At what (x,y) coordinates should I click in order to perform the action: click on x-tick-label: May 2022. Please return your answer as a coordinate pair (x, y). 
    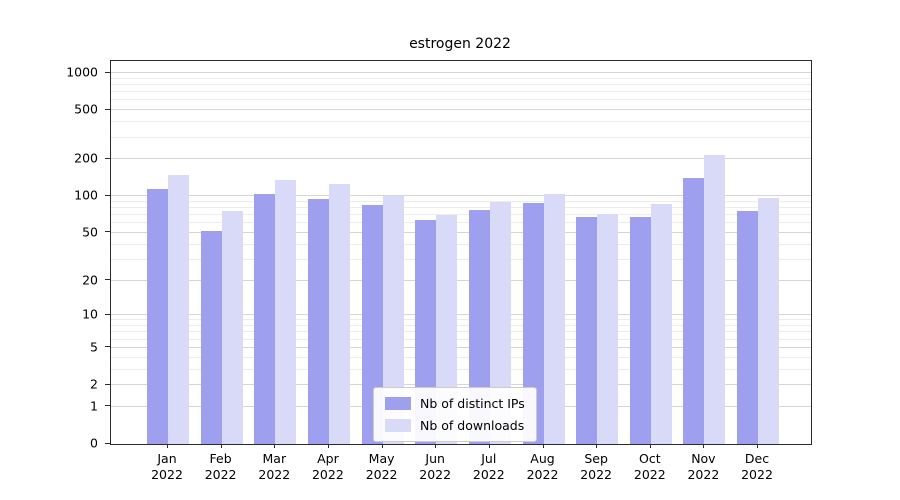
    Looking at the image, I should click on (381, 467).